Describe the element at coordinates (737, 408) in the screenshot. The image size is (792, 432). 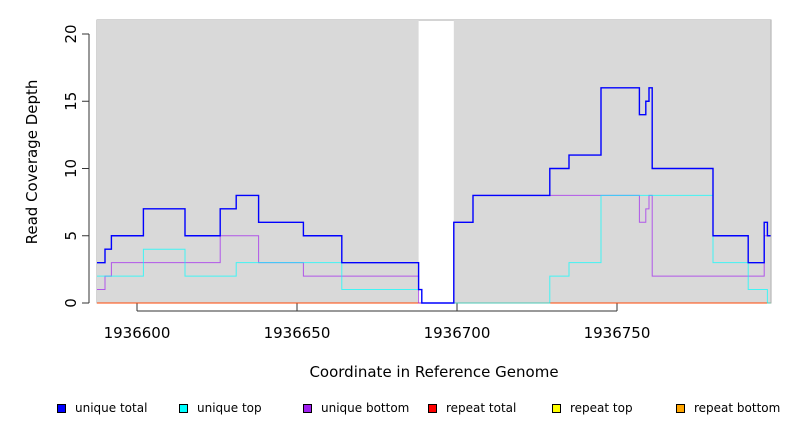
I see `legend-label: repeat bottom` at that location.